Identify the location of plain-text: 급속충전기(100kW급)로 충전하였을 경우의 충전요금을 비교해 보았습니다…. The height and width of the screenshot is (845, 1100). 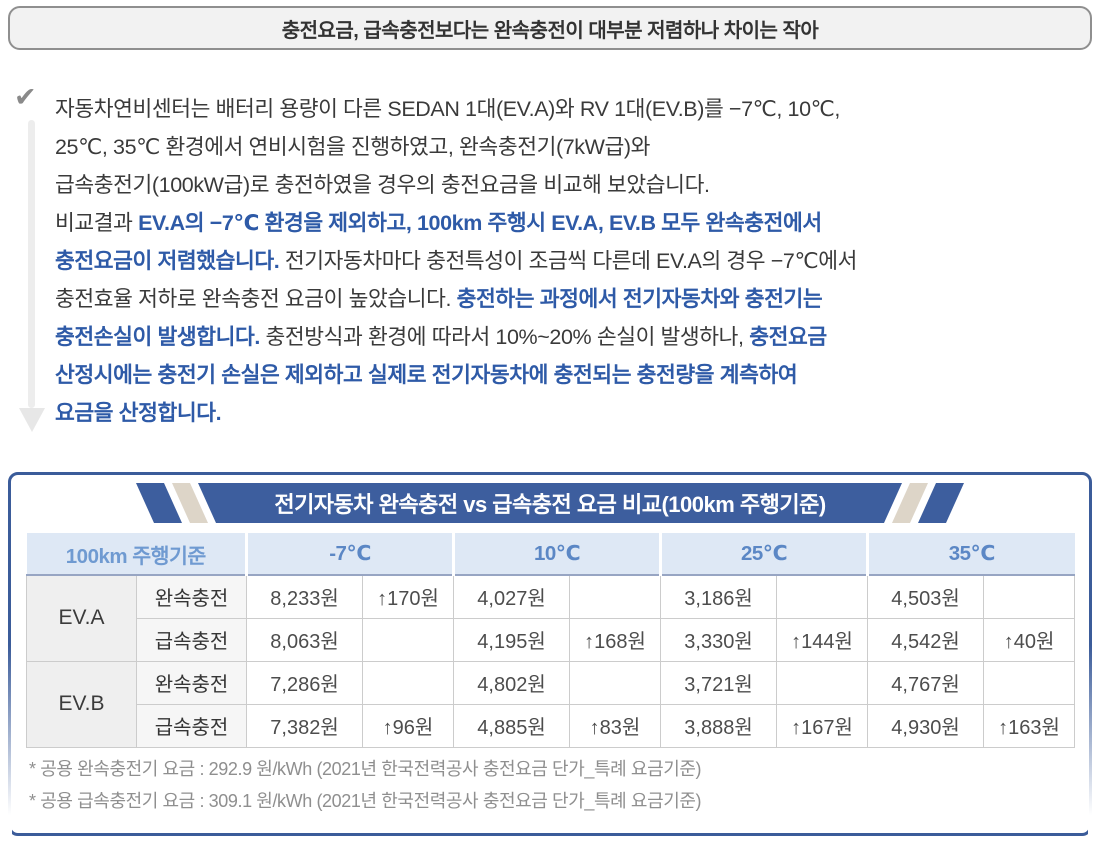
(382, 185).